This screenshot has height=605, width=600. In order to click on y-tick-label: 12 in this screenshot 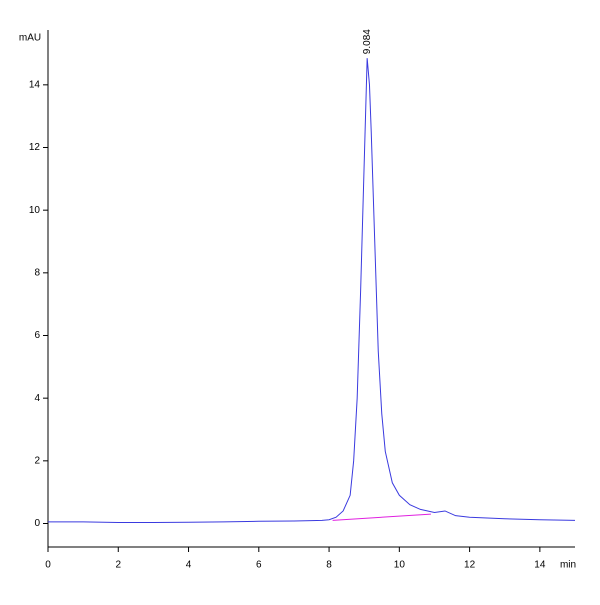, I will do `click(35, 147)`.